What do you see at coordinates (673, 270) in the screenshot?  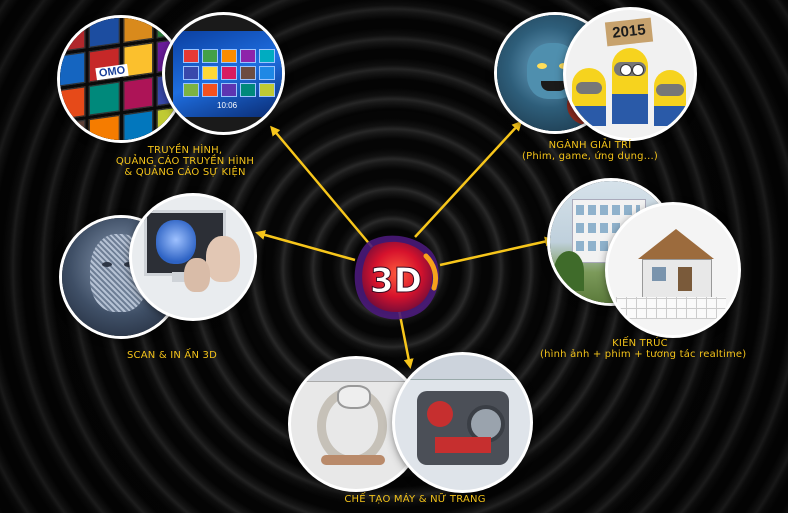 I see `house-model-image` at bounding box center [673, 270].